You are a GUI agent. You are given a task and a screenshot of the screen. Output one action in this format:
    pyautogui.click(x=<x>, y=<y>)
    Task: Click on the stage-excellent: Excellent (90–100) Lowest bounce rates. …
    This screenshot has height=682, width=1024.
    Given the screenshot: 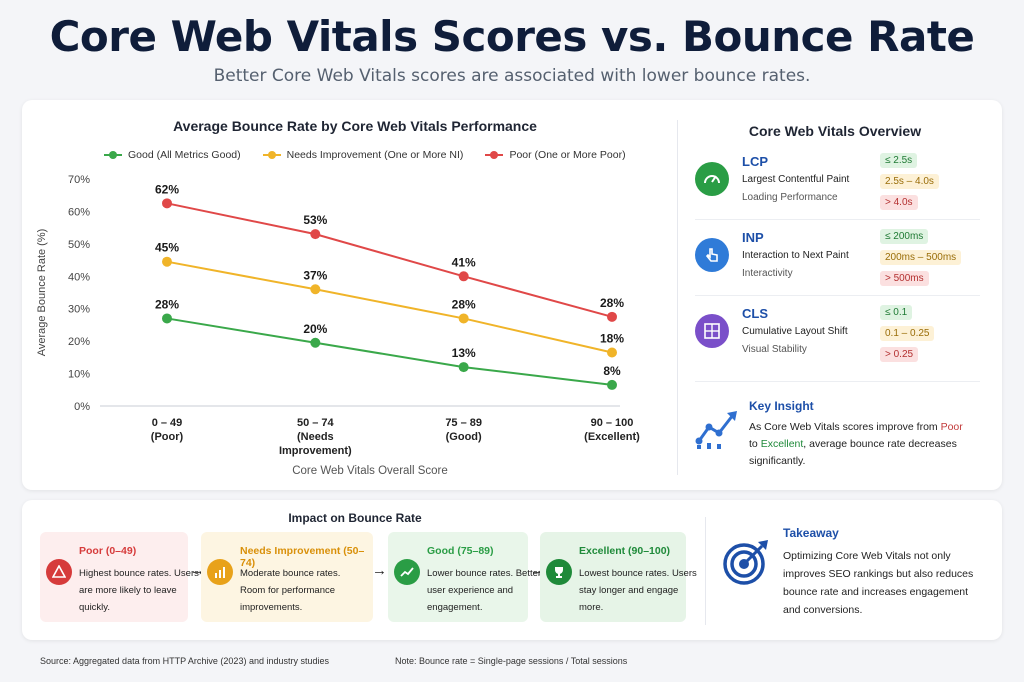 What is the action you would take?
    pyautogui.click(x=618, y=577)
    